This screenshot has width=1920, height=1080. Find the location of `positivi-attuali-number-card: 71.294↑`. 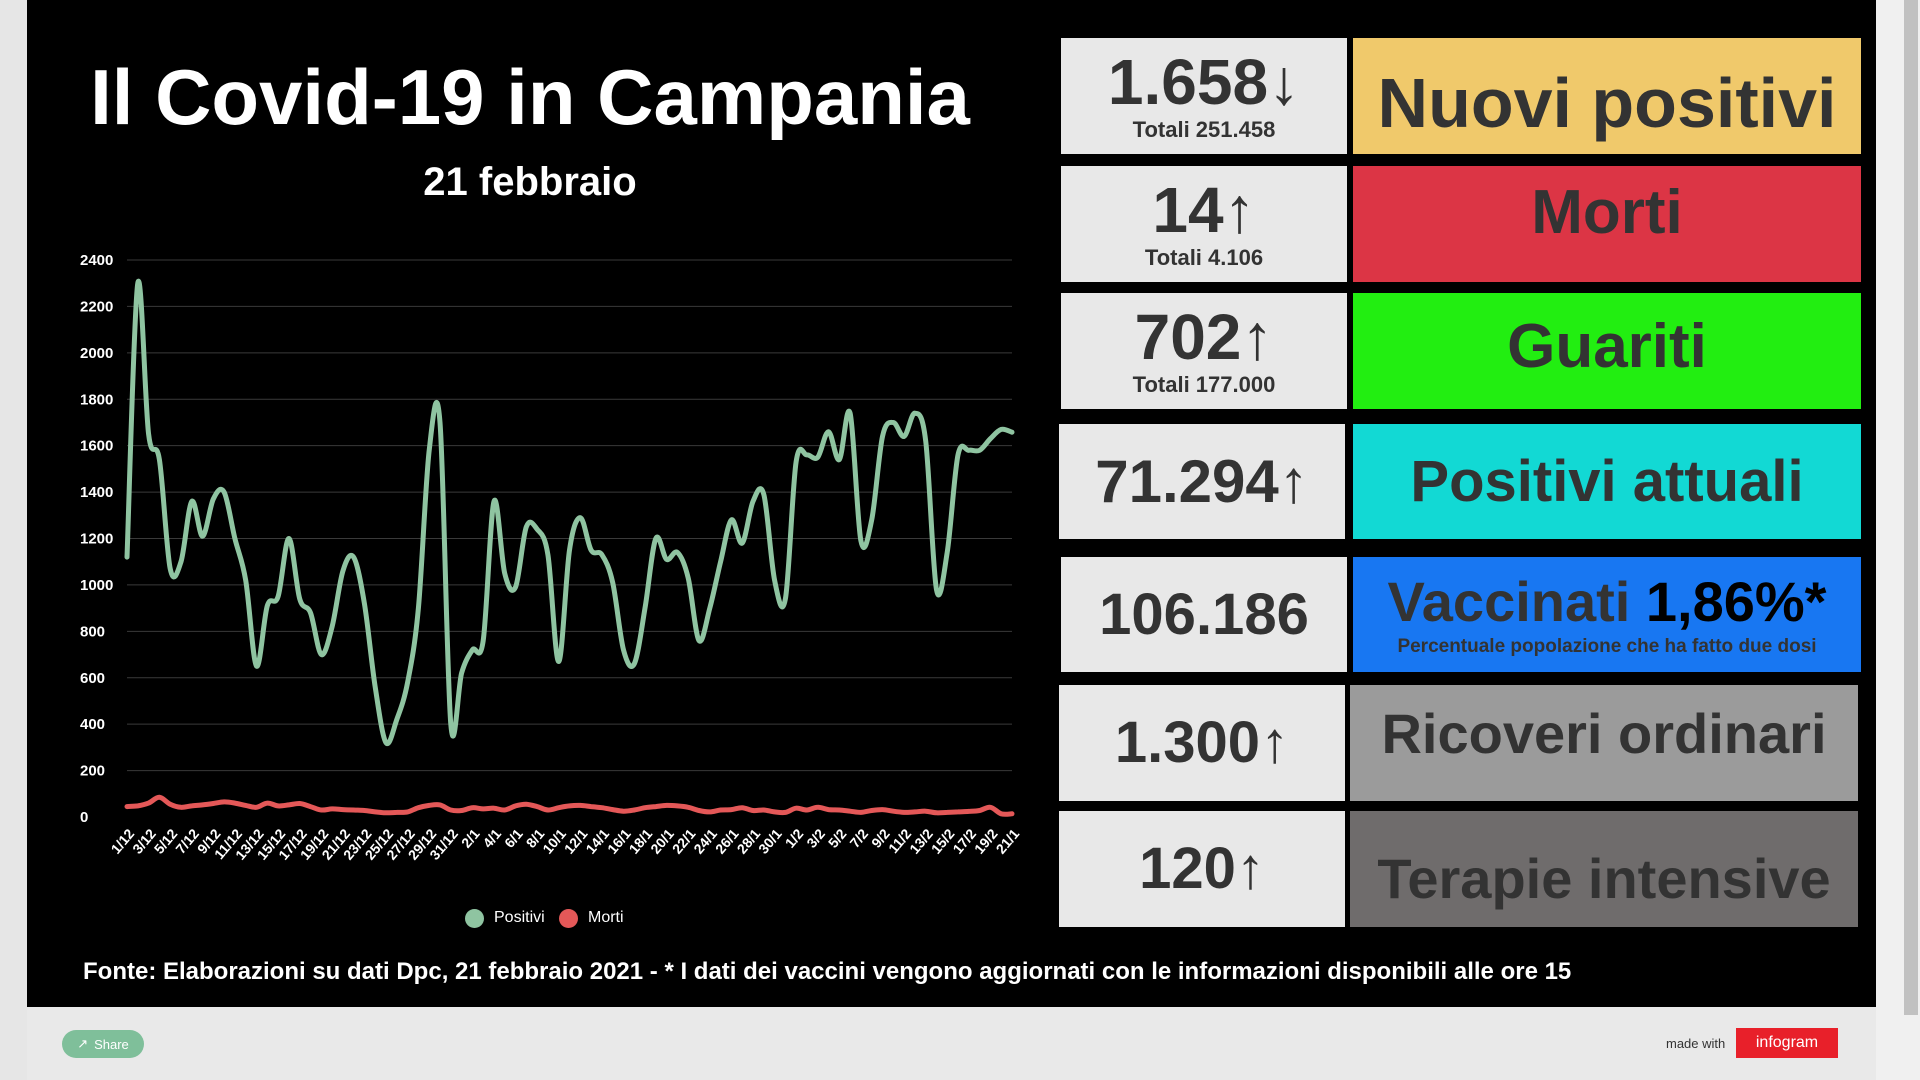

positivi-attuali-number-card: 71.294↑ is located at coordinates (1202, 481).